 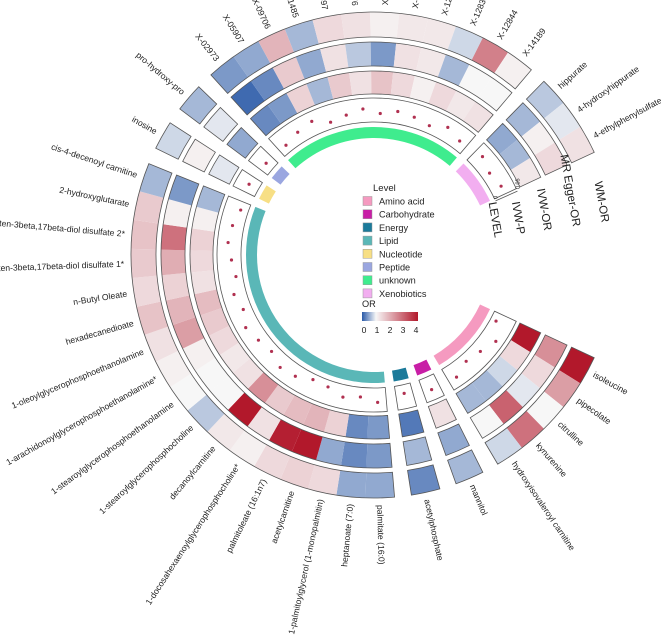 What do you see at coordinates (369, 304) in the screenshot?
I see `colorbar-title: OR` at bounding box center [369, 304].